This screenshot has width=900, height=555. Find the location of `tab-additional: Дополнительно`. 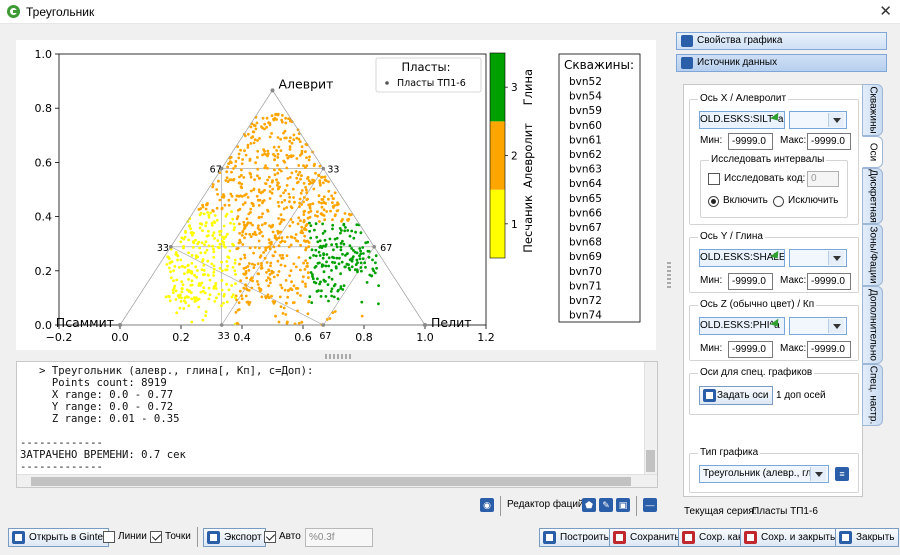

tab-additional: Дополнительно is located at coordinates (872, 325).